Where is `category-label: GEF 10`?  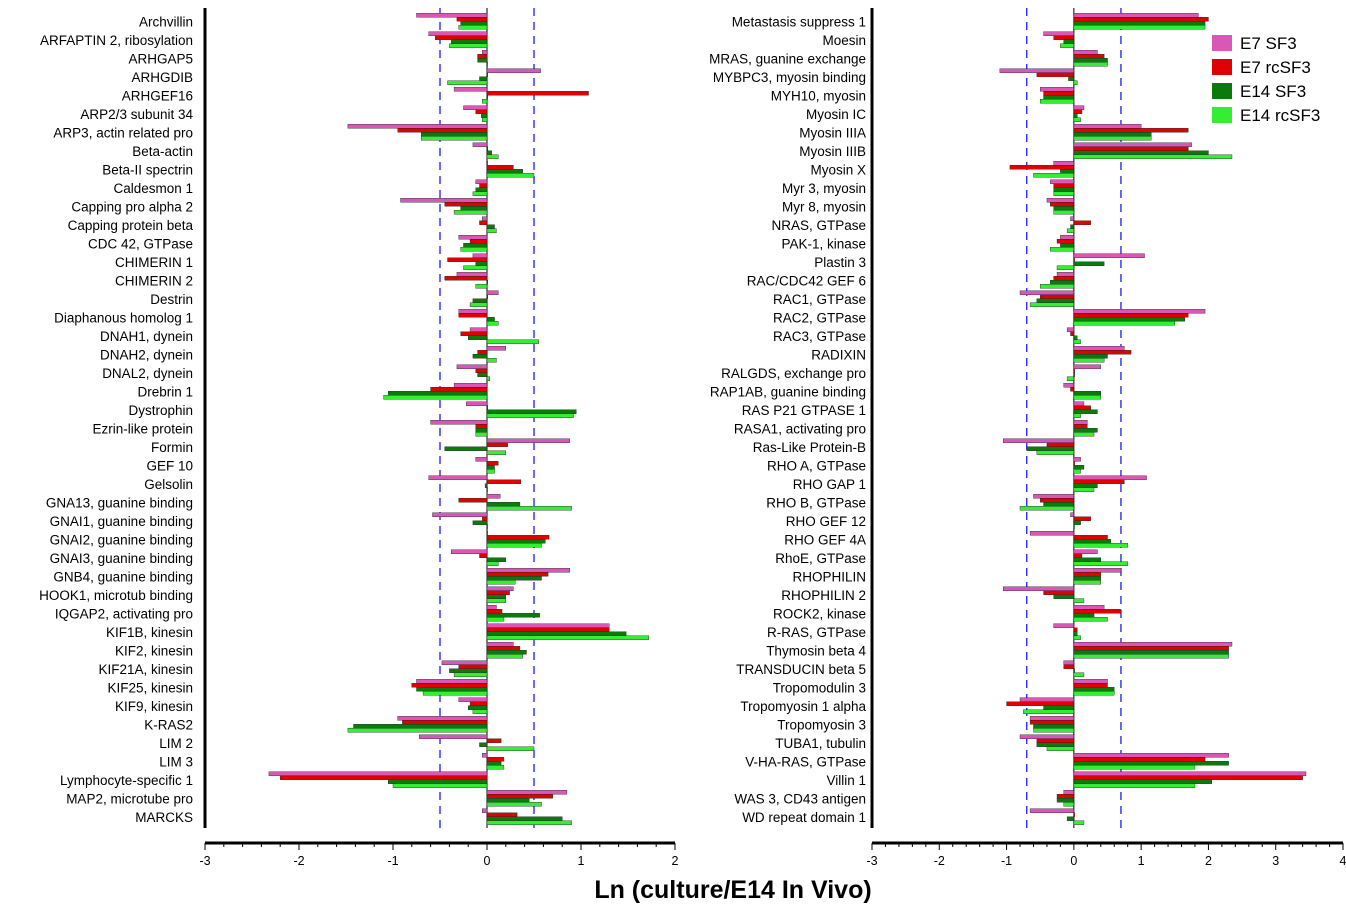 category-label: GEF 10 is located at coordinates (169, 465).